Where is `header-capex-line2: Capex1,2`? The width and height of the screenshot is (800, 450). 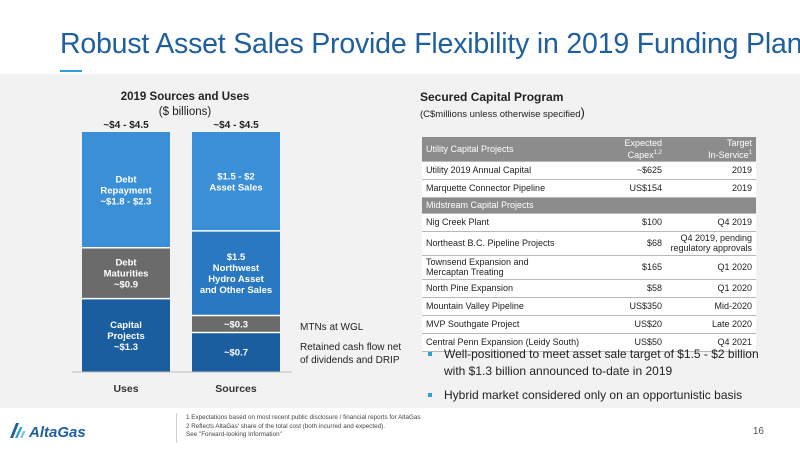
header-capex-line2: Capex1,2 is located at coordinates (631, 154).